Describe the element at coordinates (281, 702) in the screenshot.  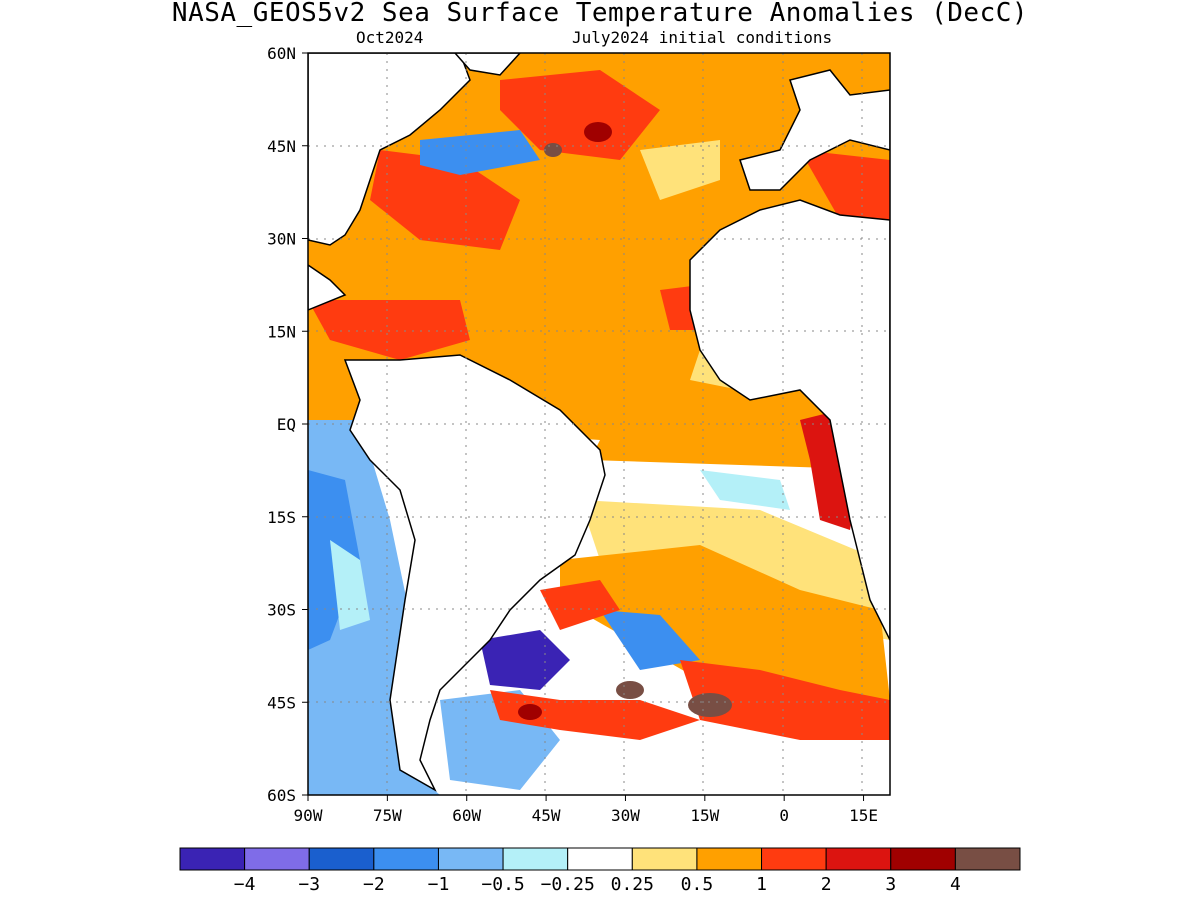
I see `lat-tick-label: 45S` at that location.